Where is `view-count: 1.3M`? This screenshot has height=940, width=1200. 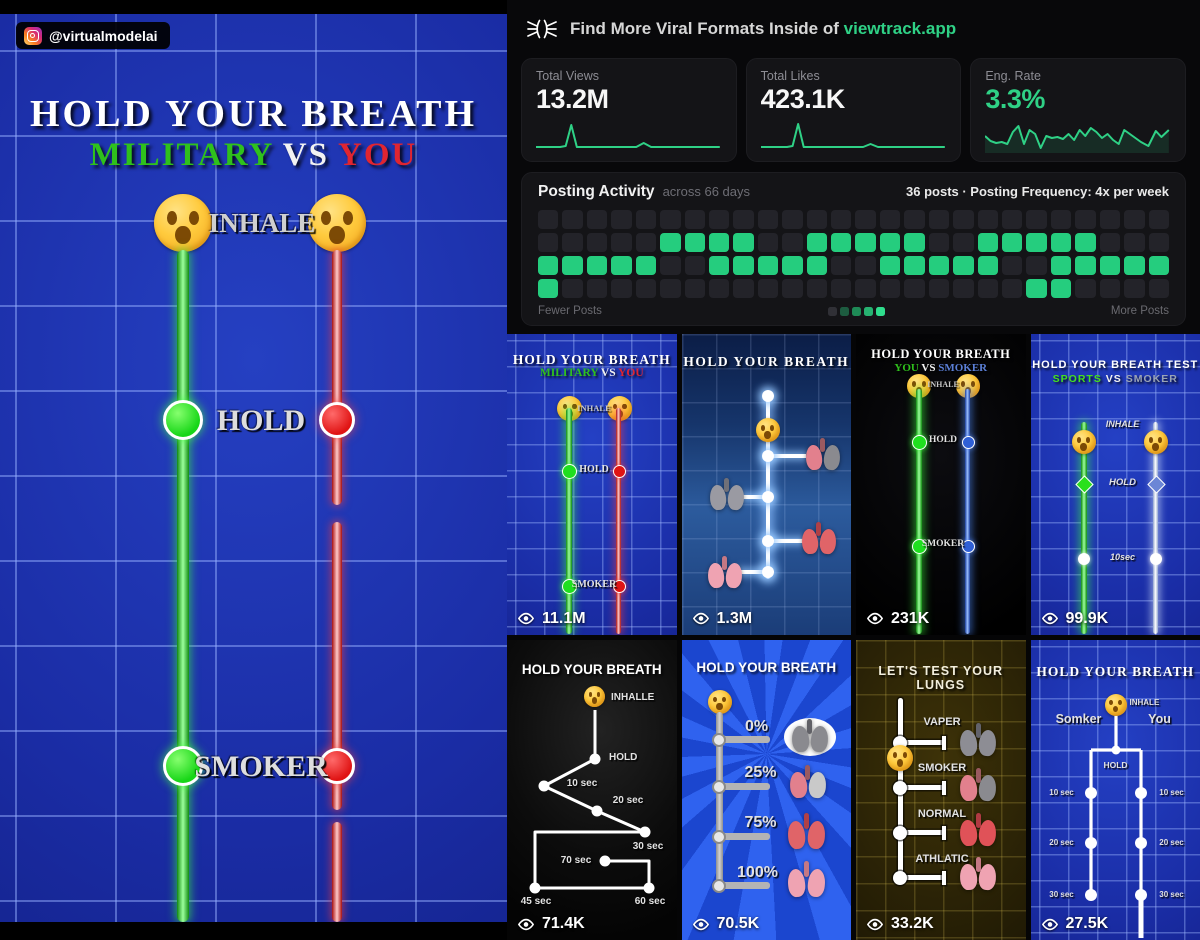 view-count: 1.3M is located at coordinates (722, 618).